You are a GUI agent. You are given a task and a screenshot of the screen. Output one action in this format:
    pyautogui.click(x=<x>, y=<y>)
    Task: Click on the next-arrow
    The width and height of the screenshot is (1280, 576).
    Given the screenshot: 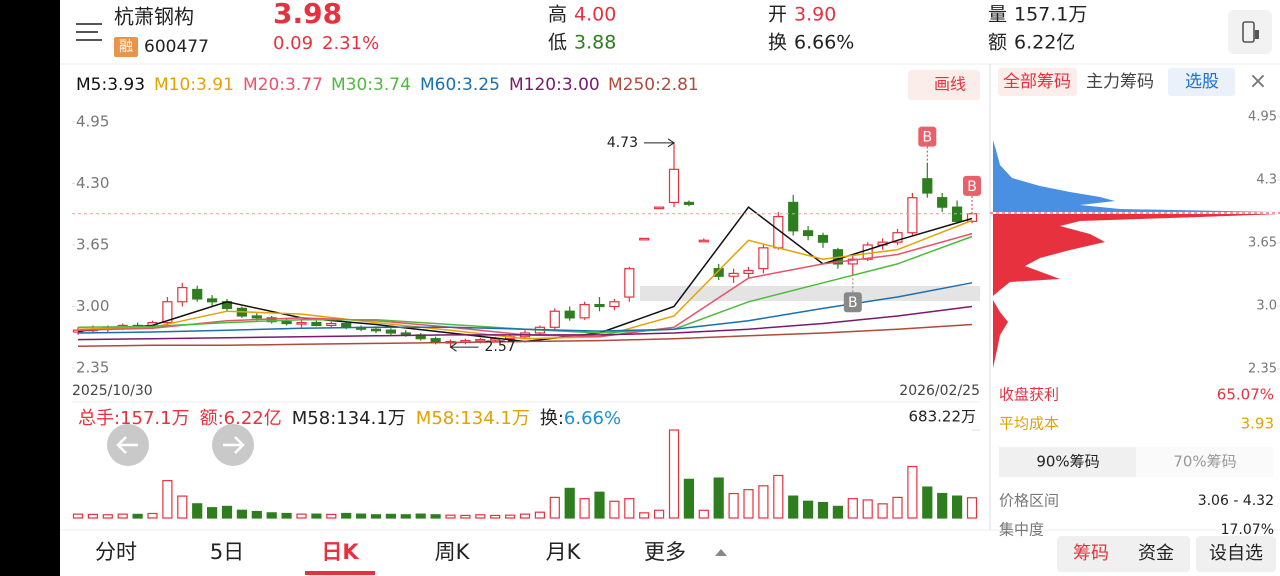 What is the action you would take?
    pyautogui.click(x=233, y=445)
    